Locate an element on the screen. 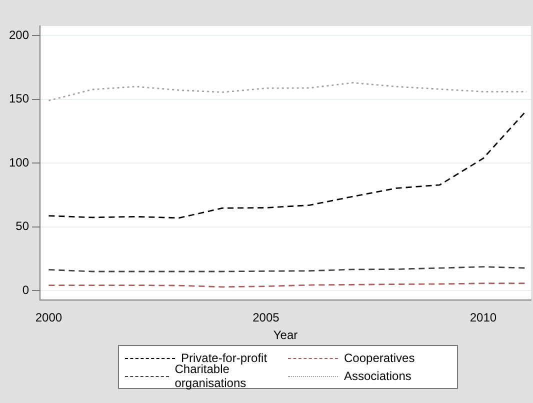  x-tick-label: 2000 is located at coordinates (48, 317).